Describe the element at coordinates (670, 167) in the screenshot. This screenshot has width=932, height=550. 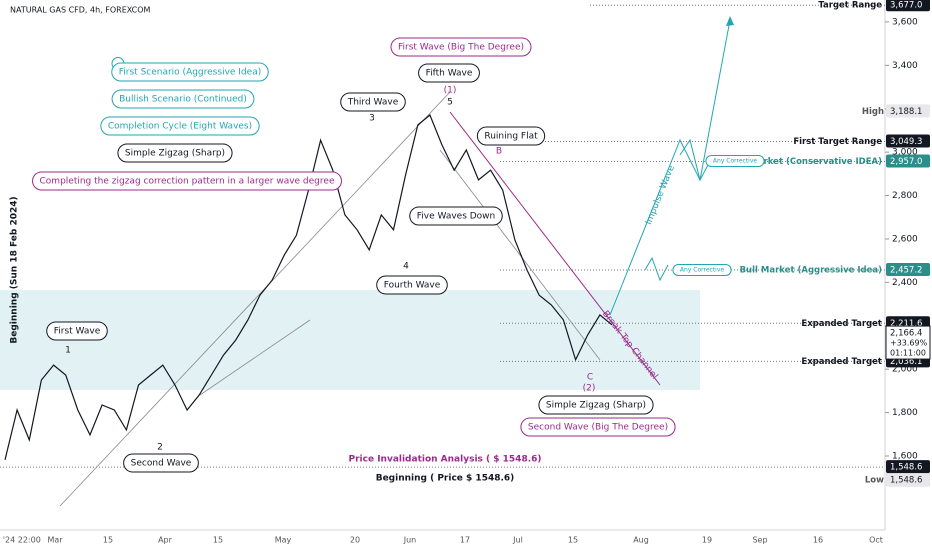
I see `impulse-path` at that location.